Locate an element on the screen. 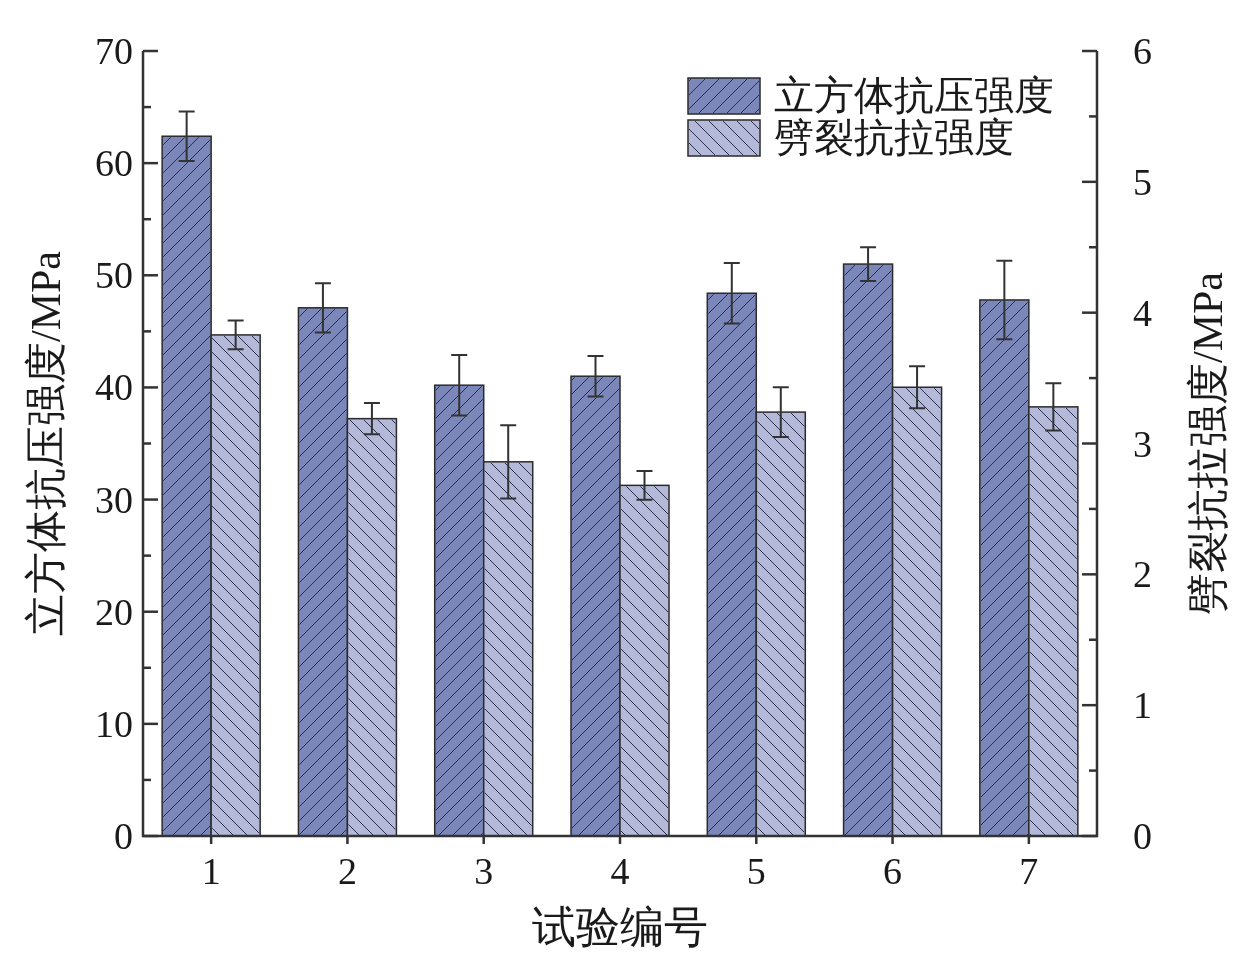 Image resolution: width=1252 pixels, height=963 pixels. y2-tick-label: 2 is located at coordinates (1142, 574).